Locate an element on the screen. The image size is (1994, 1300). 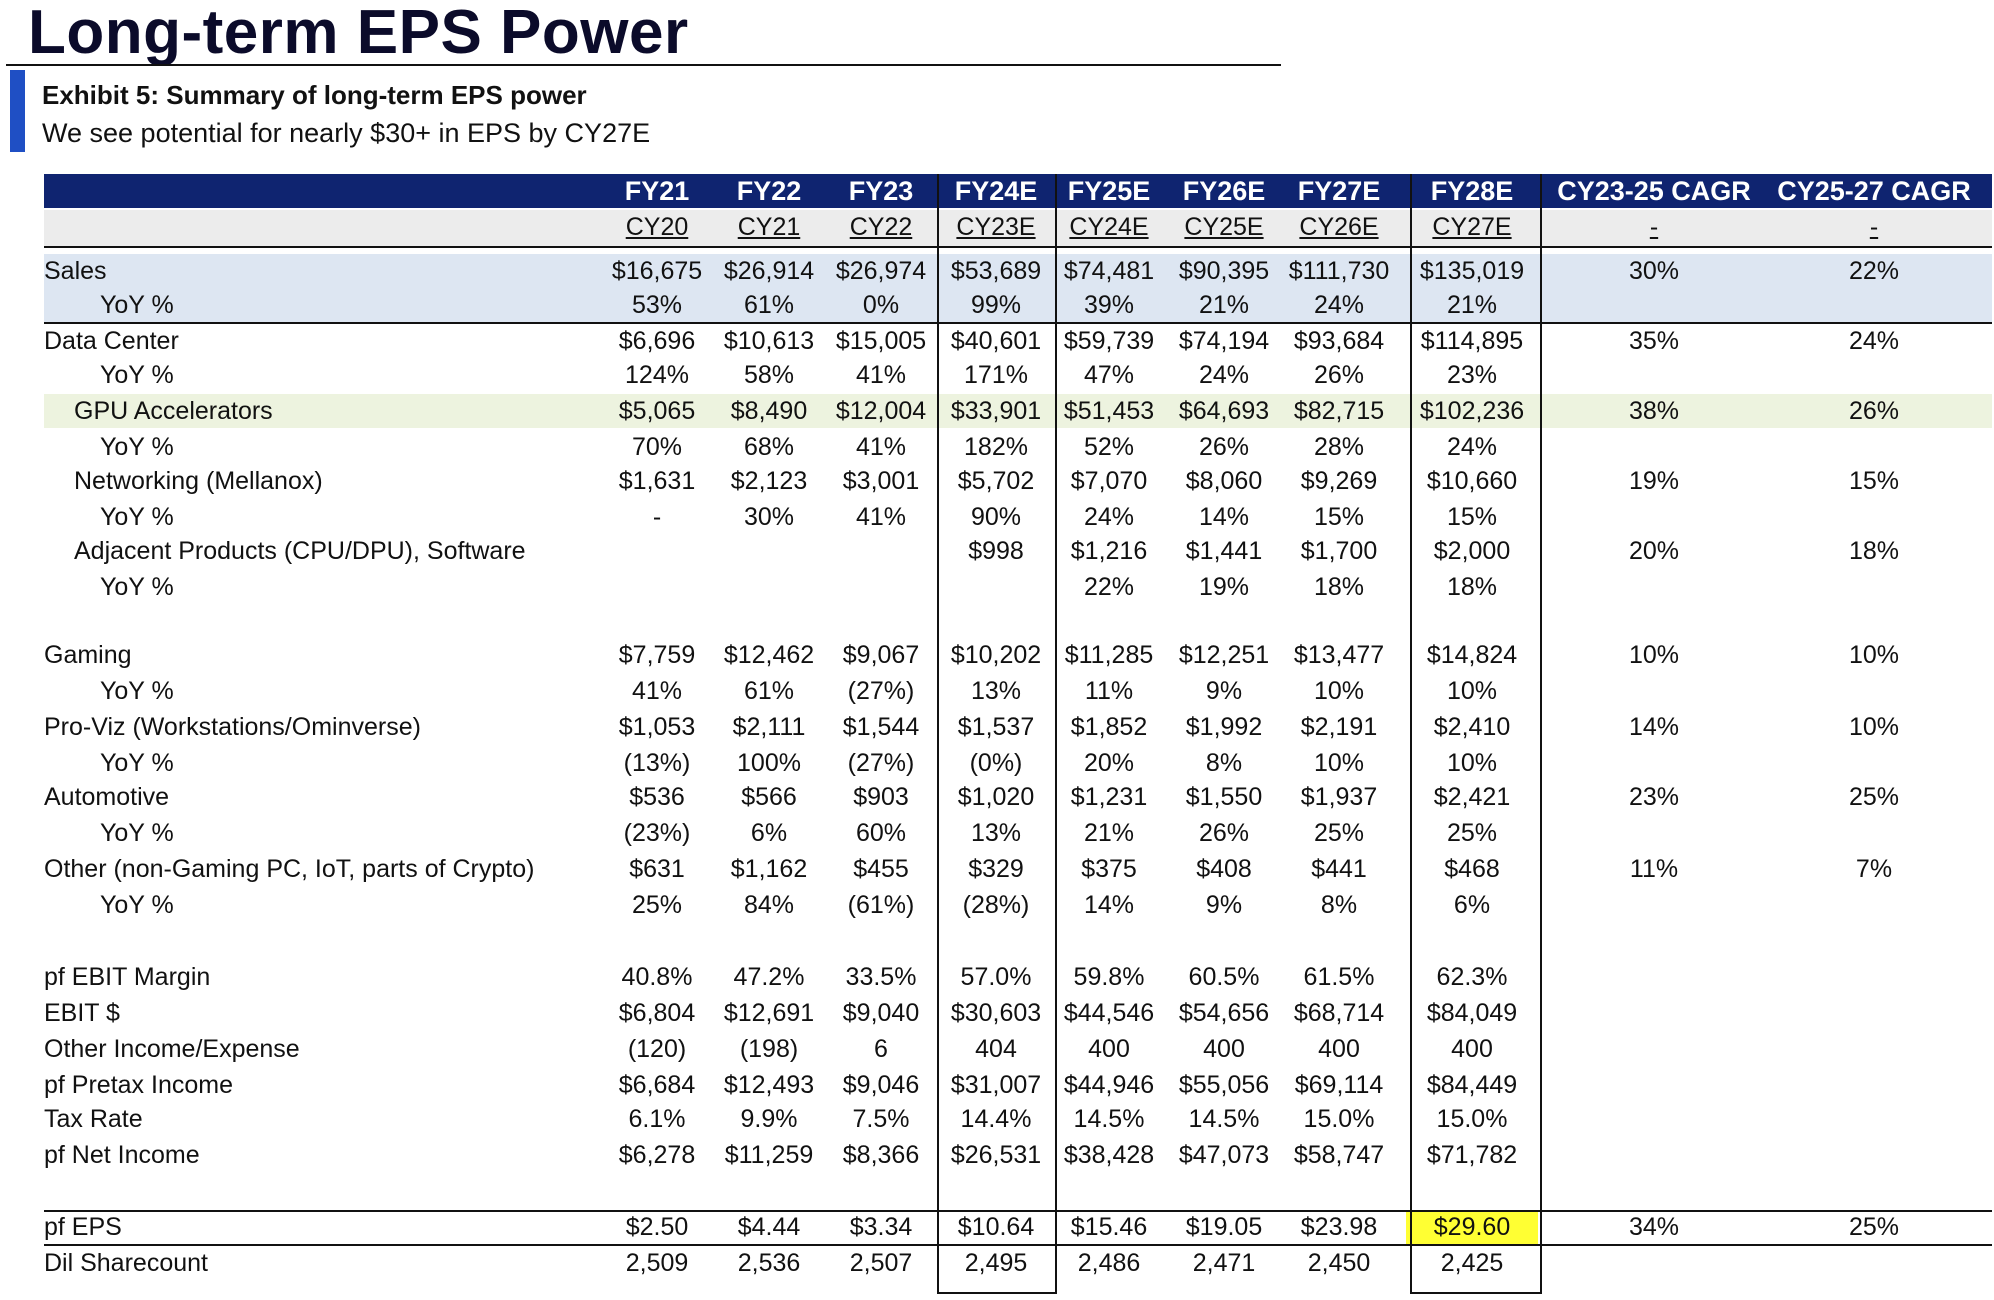
table-cell: $15,005 is located at coordinates (881, 341).